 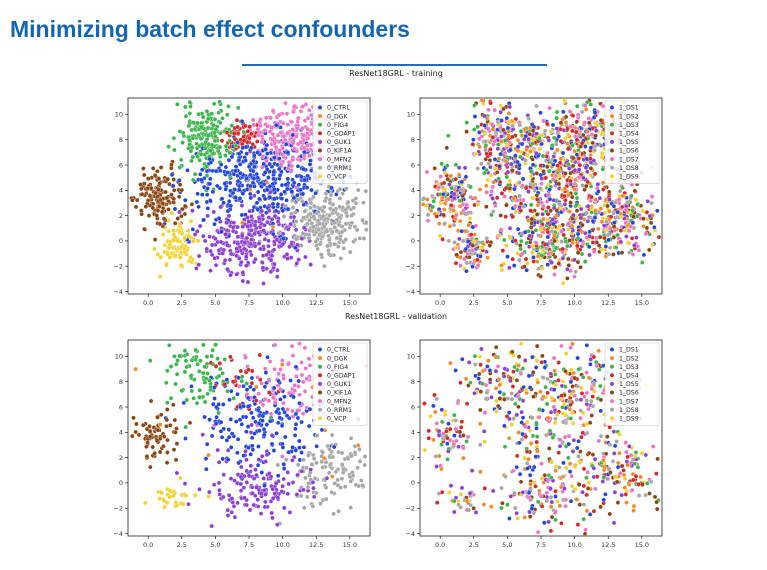 What do you see at coordinates (474, 303) in the screenshot?
I see `x-tick-label: 2.5` at bounding box center [474, 303].